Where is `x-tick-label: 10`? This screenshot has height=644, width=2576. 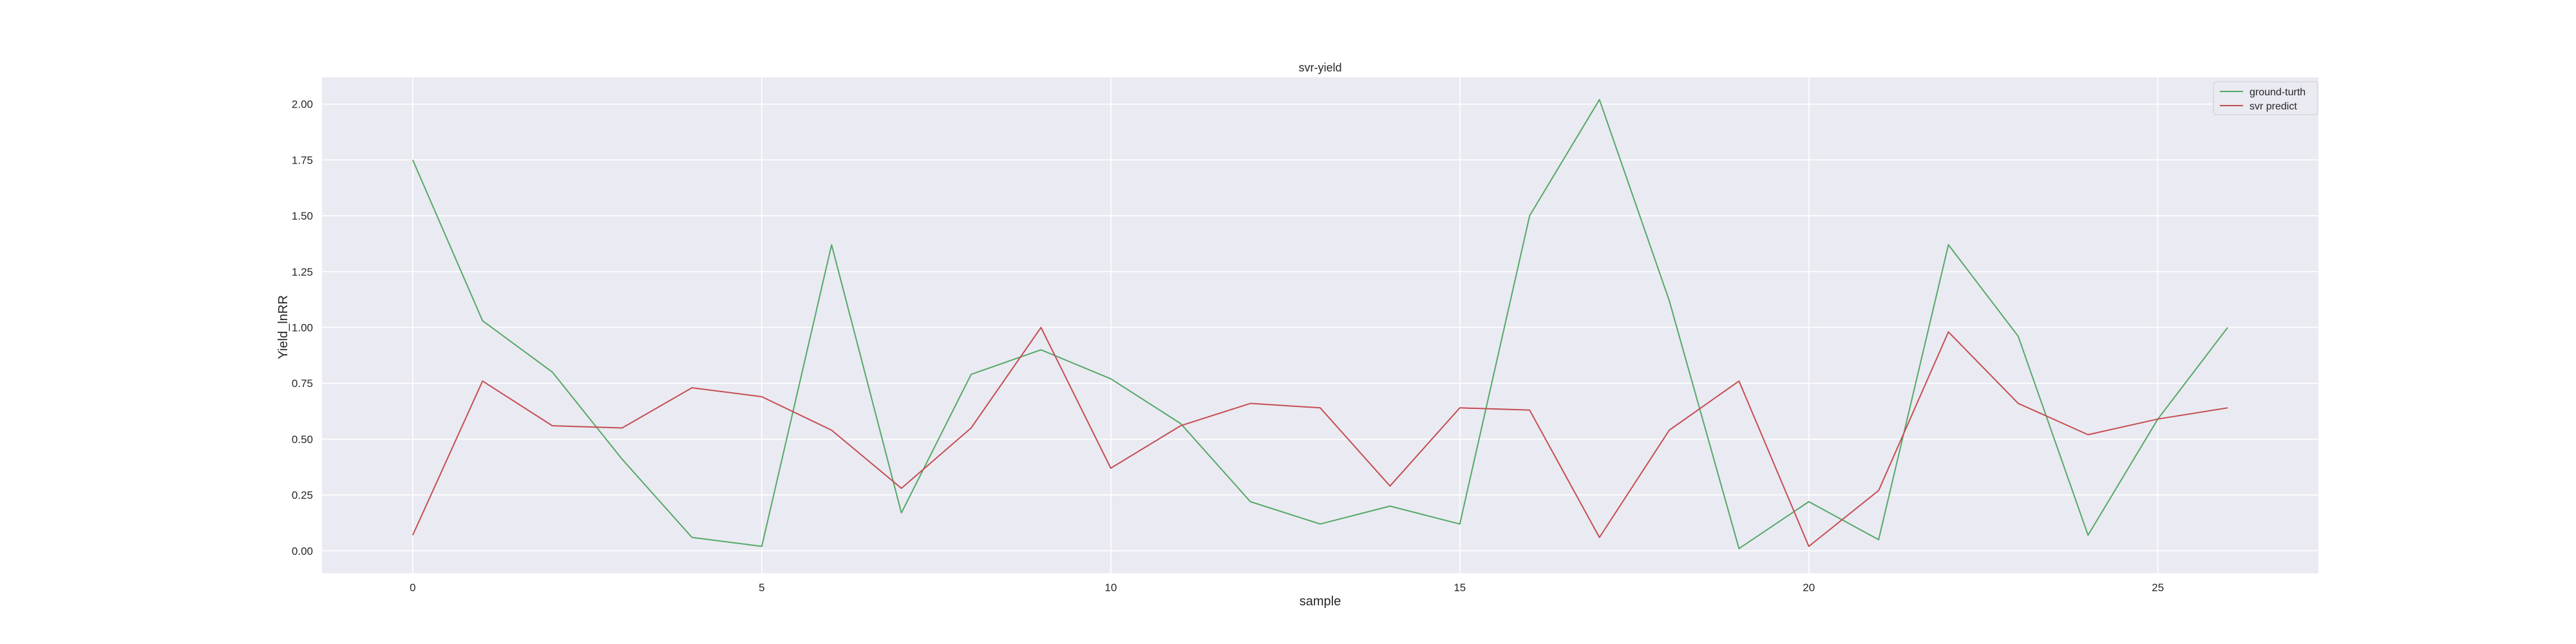 x-tick-label: 10 is located at coordinates (1110, 588).